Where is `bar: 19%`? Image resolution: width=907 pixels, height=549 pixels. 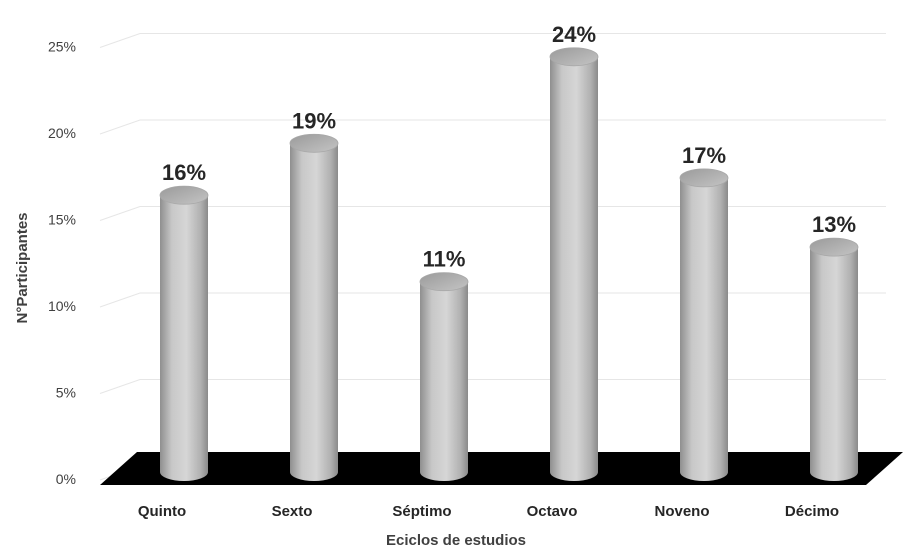
bar: 19% is located at coordinates (314, 295).